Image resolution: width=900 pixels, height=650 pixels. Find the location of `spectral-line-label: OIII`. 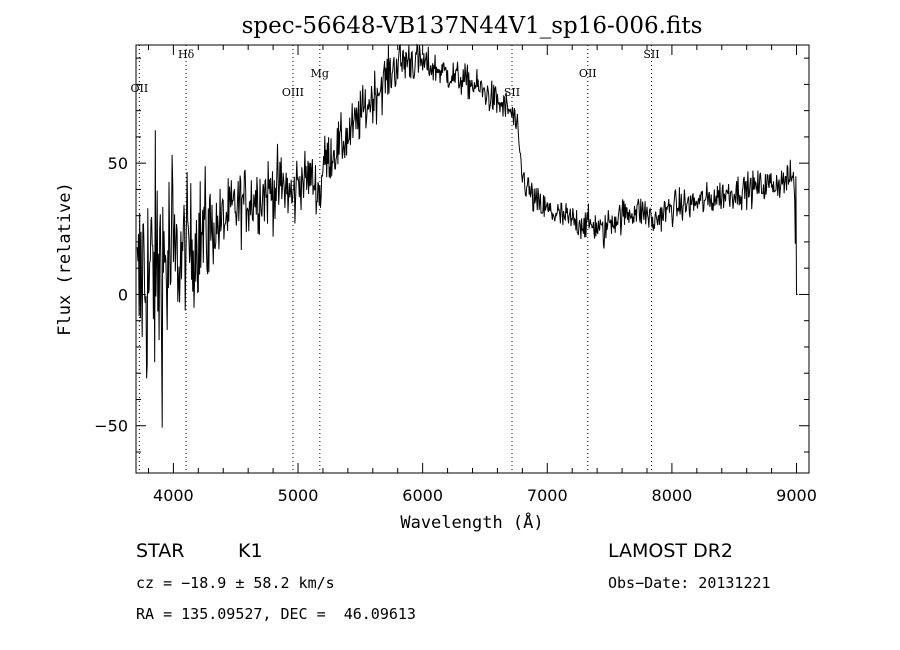

spectral-line-label: OIII is located at coordinates (293, 92).